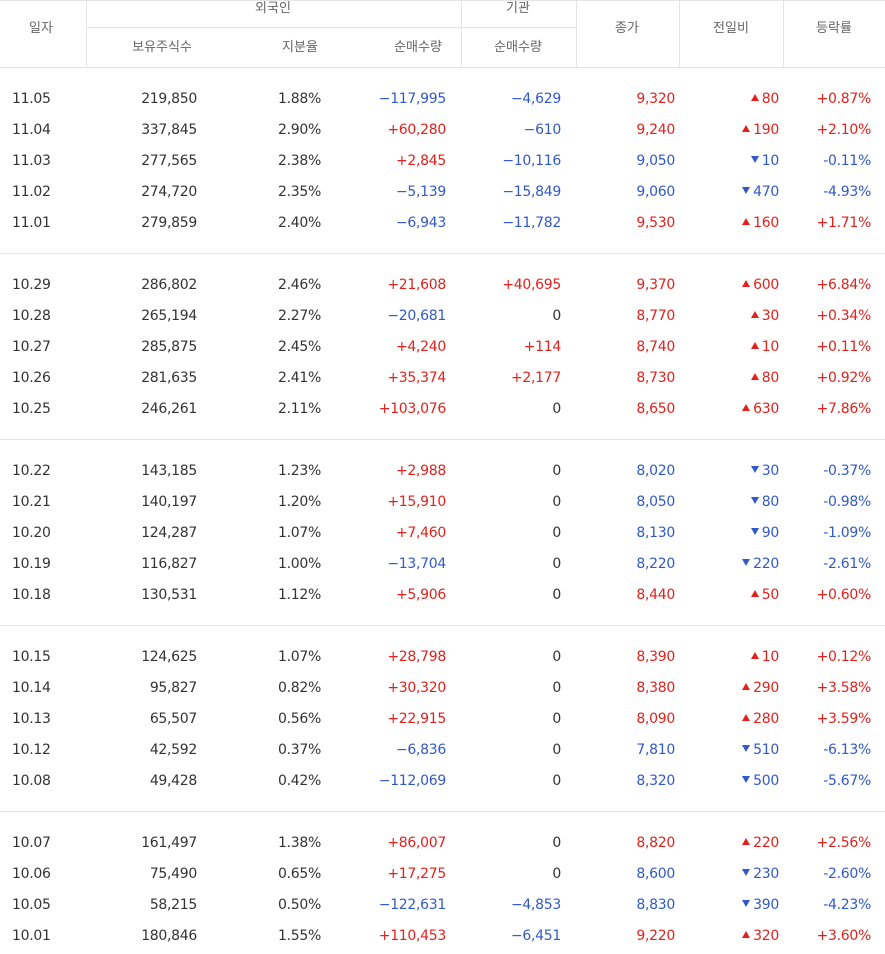 This screenshot has height=954, width=885. What do you see at coordinates (169, 347) in the screenshot?
I see `holdings-cell: 285,875` at bounding box center [169, 347].